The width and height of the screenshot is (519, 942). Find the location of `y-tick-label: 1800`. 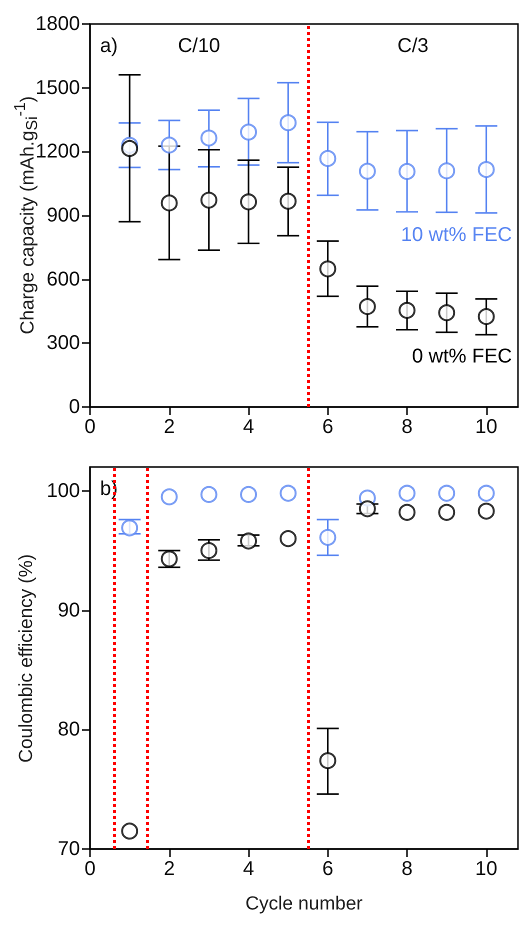

y-tick-label: 1800 is located at coordinates (58, 24).